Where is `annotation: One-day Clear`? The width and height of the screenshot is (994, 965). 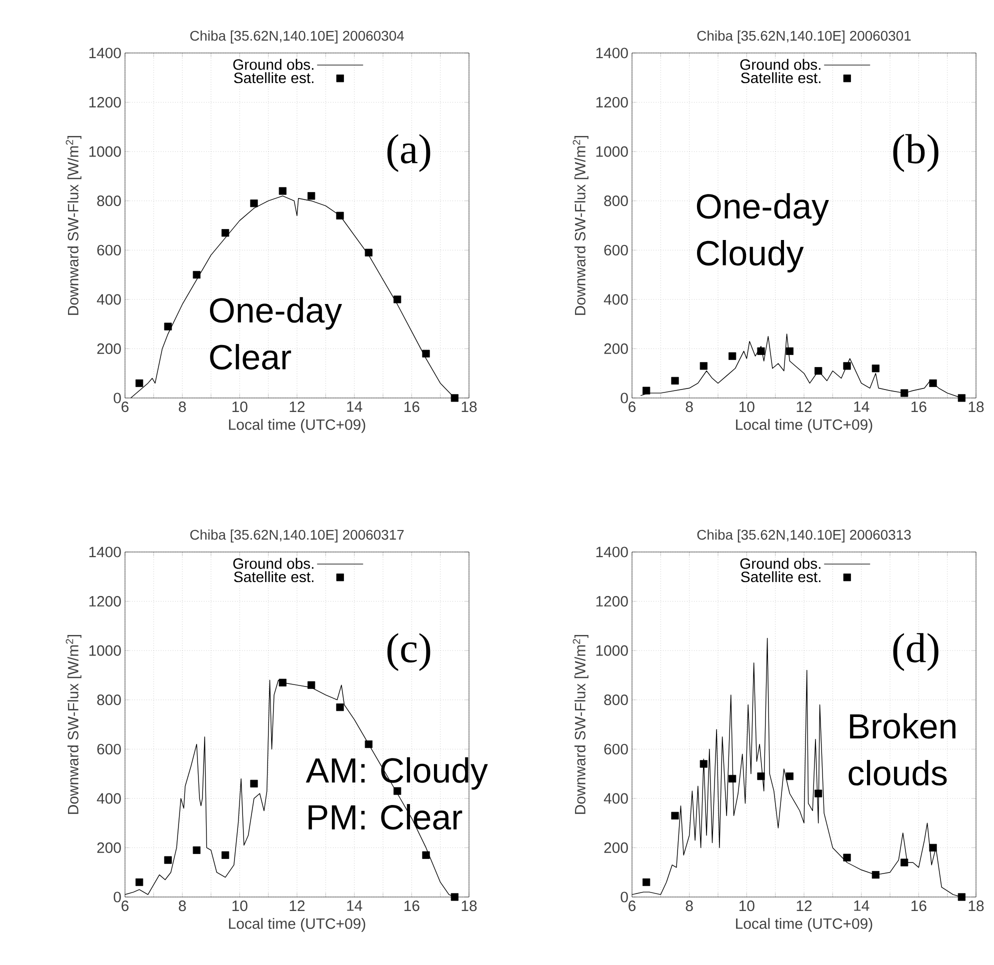 annotation: One-day Clear is located at coordinates (276, 333).